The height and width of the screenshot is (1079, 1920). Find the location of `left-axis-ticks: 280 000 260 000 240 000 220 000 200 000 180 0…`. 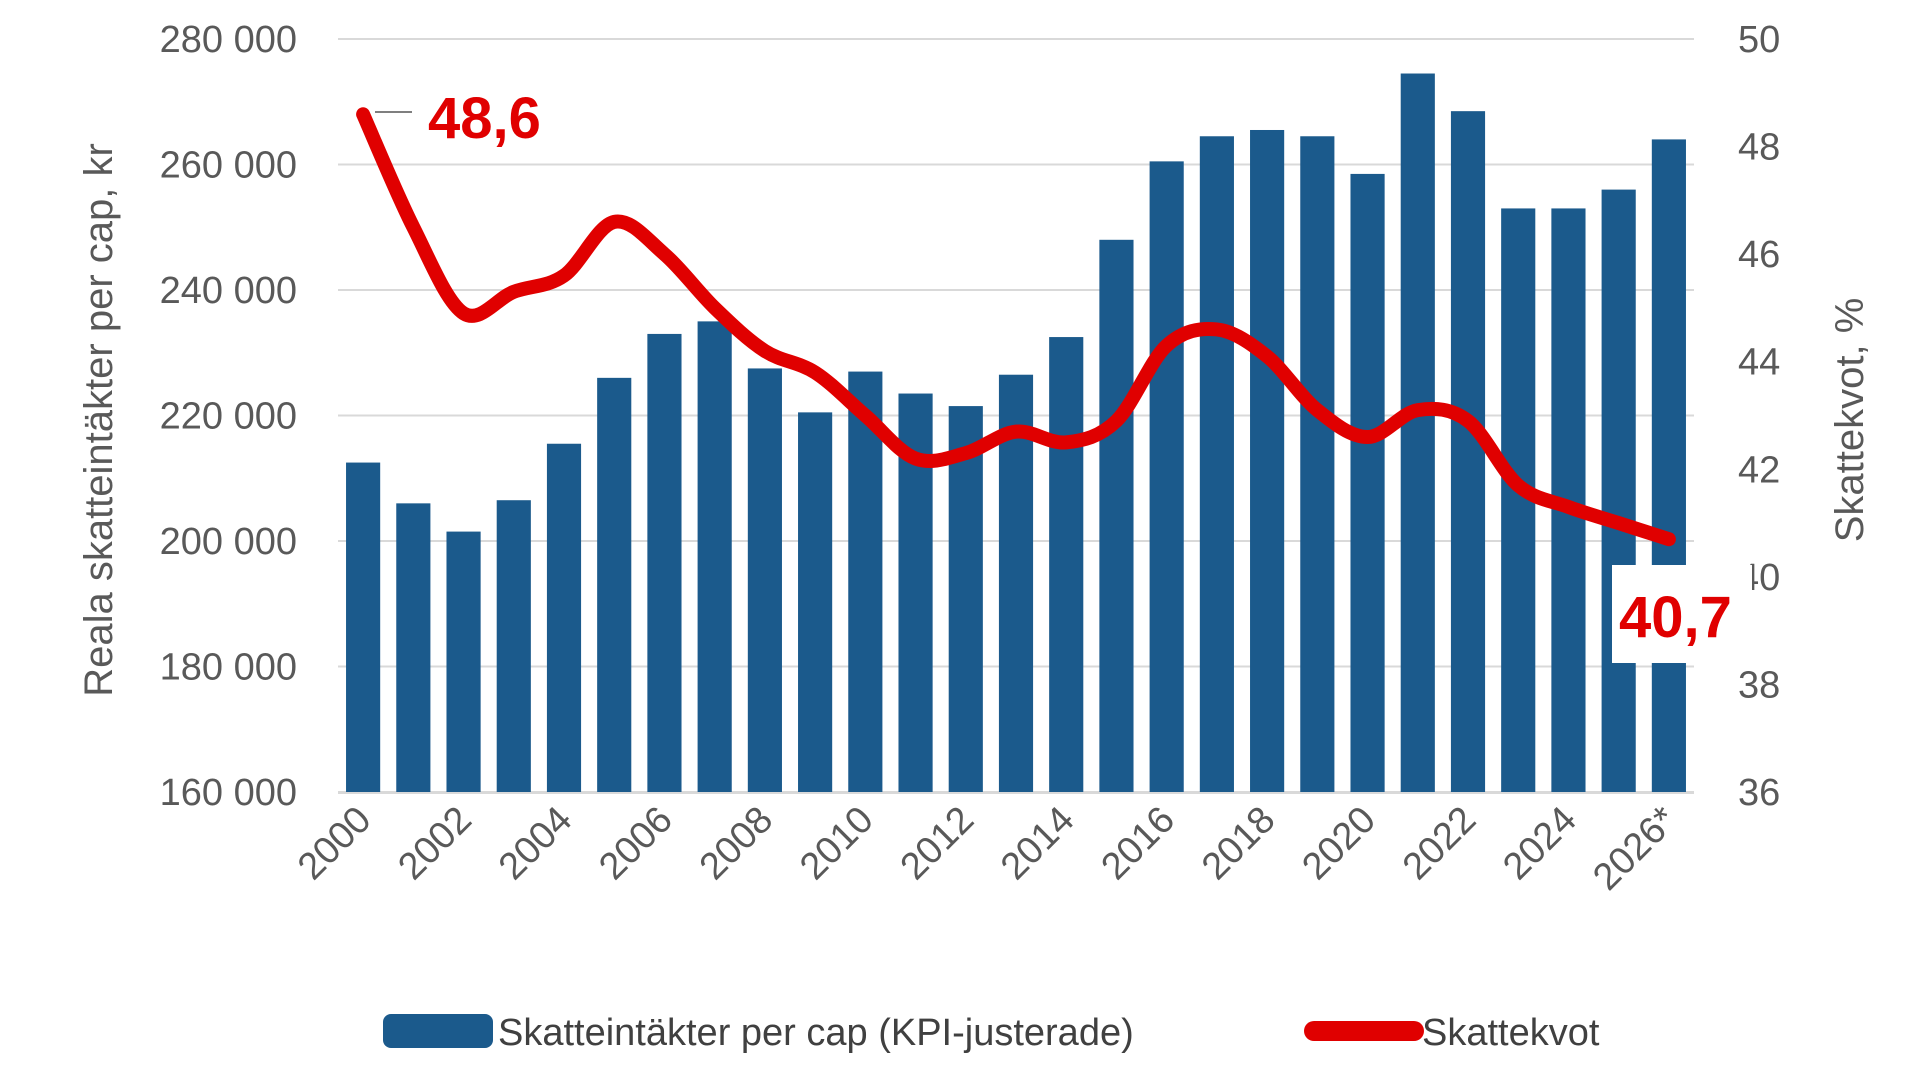

left-axis-ticks: 280 000 260 000 240 000 220 000 200 000 180 0… is located at coordinates (228, 416).